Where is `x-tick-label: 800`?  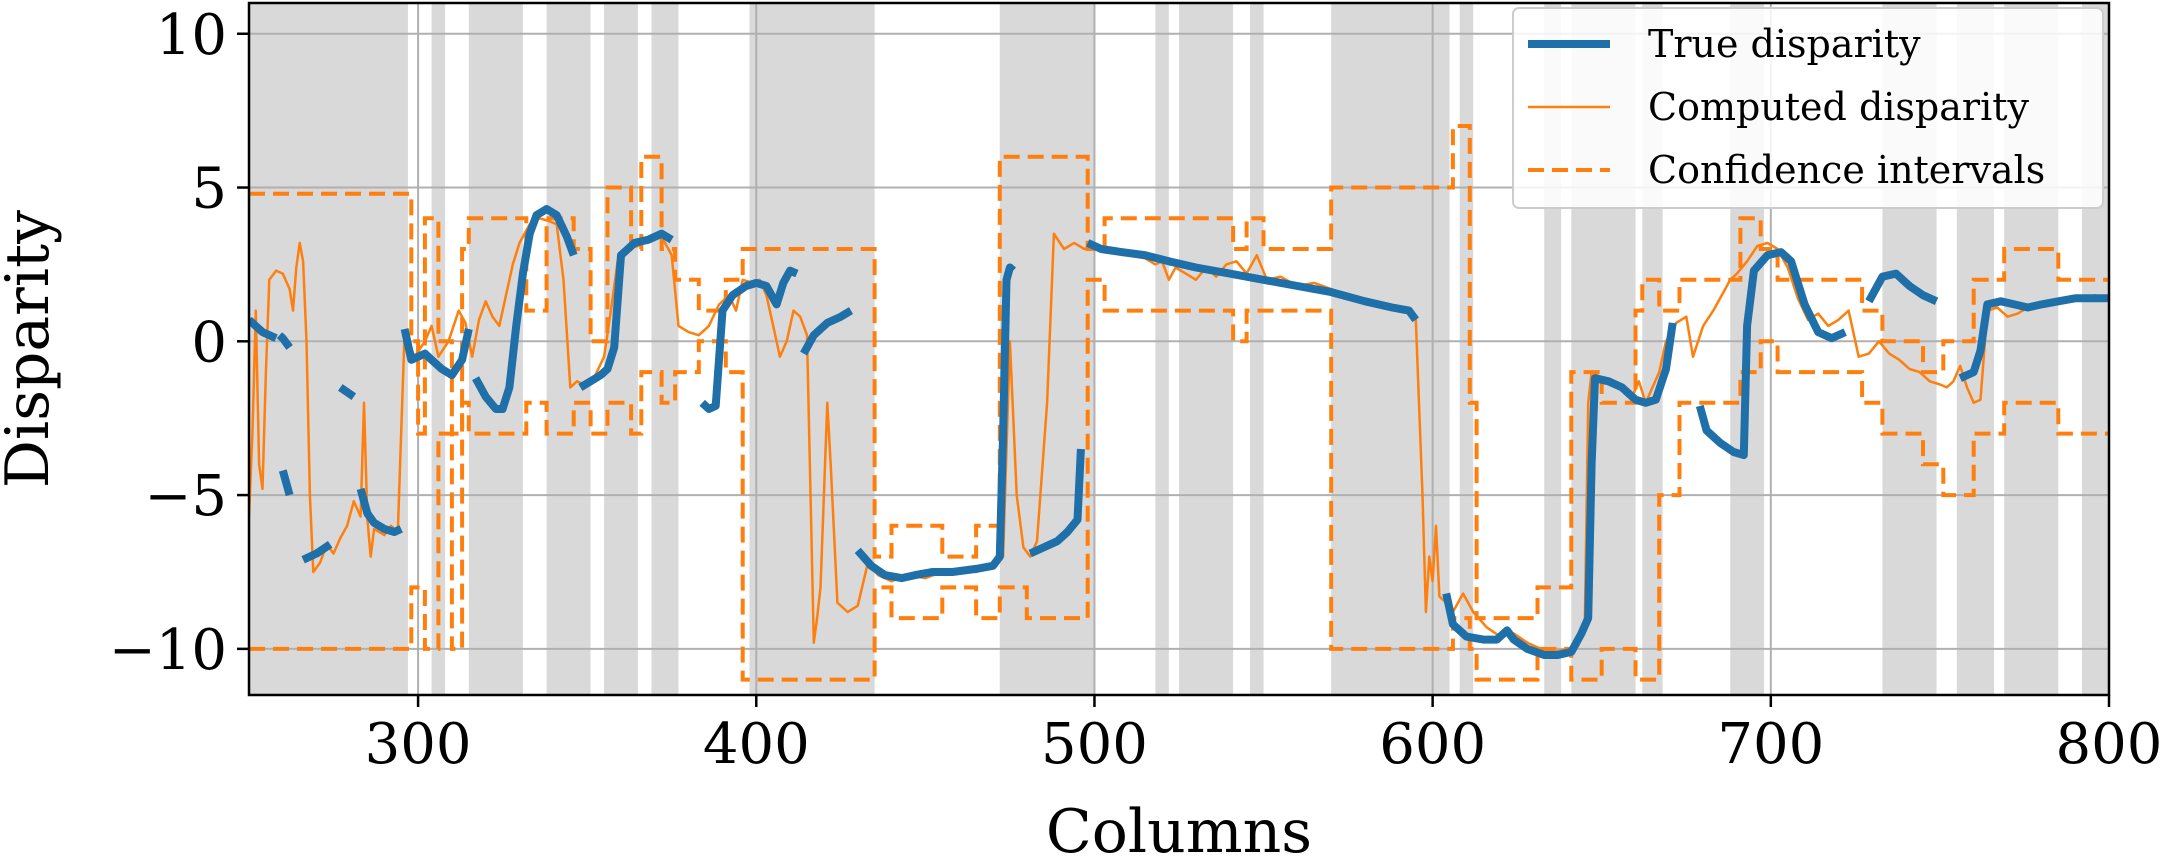
x-tick-label: 800 is located at coordinates (2109, 744).